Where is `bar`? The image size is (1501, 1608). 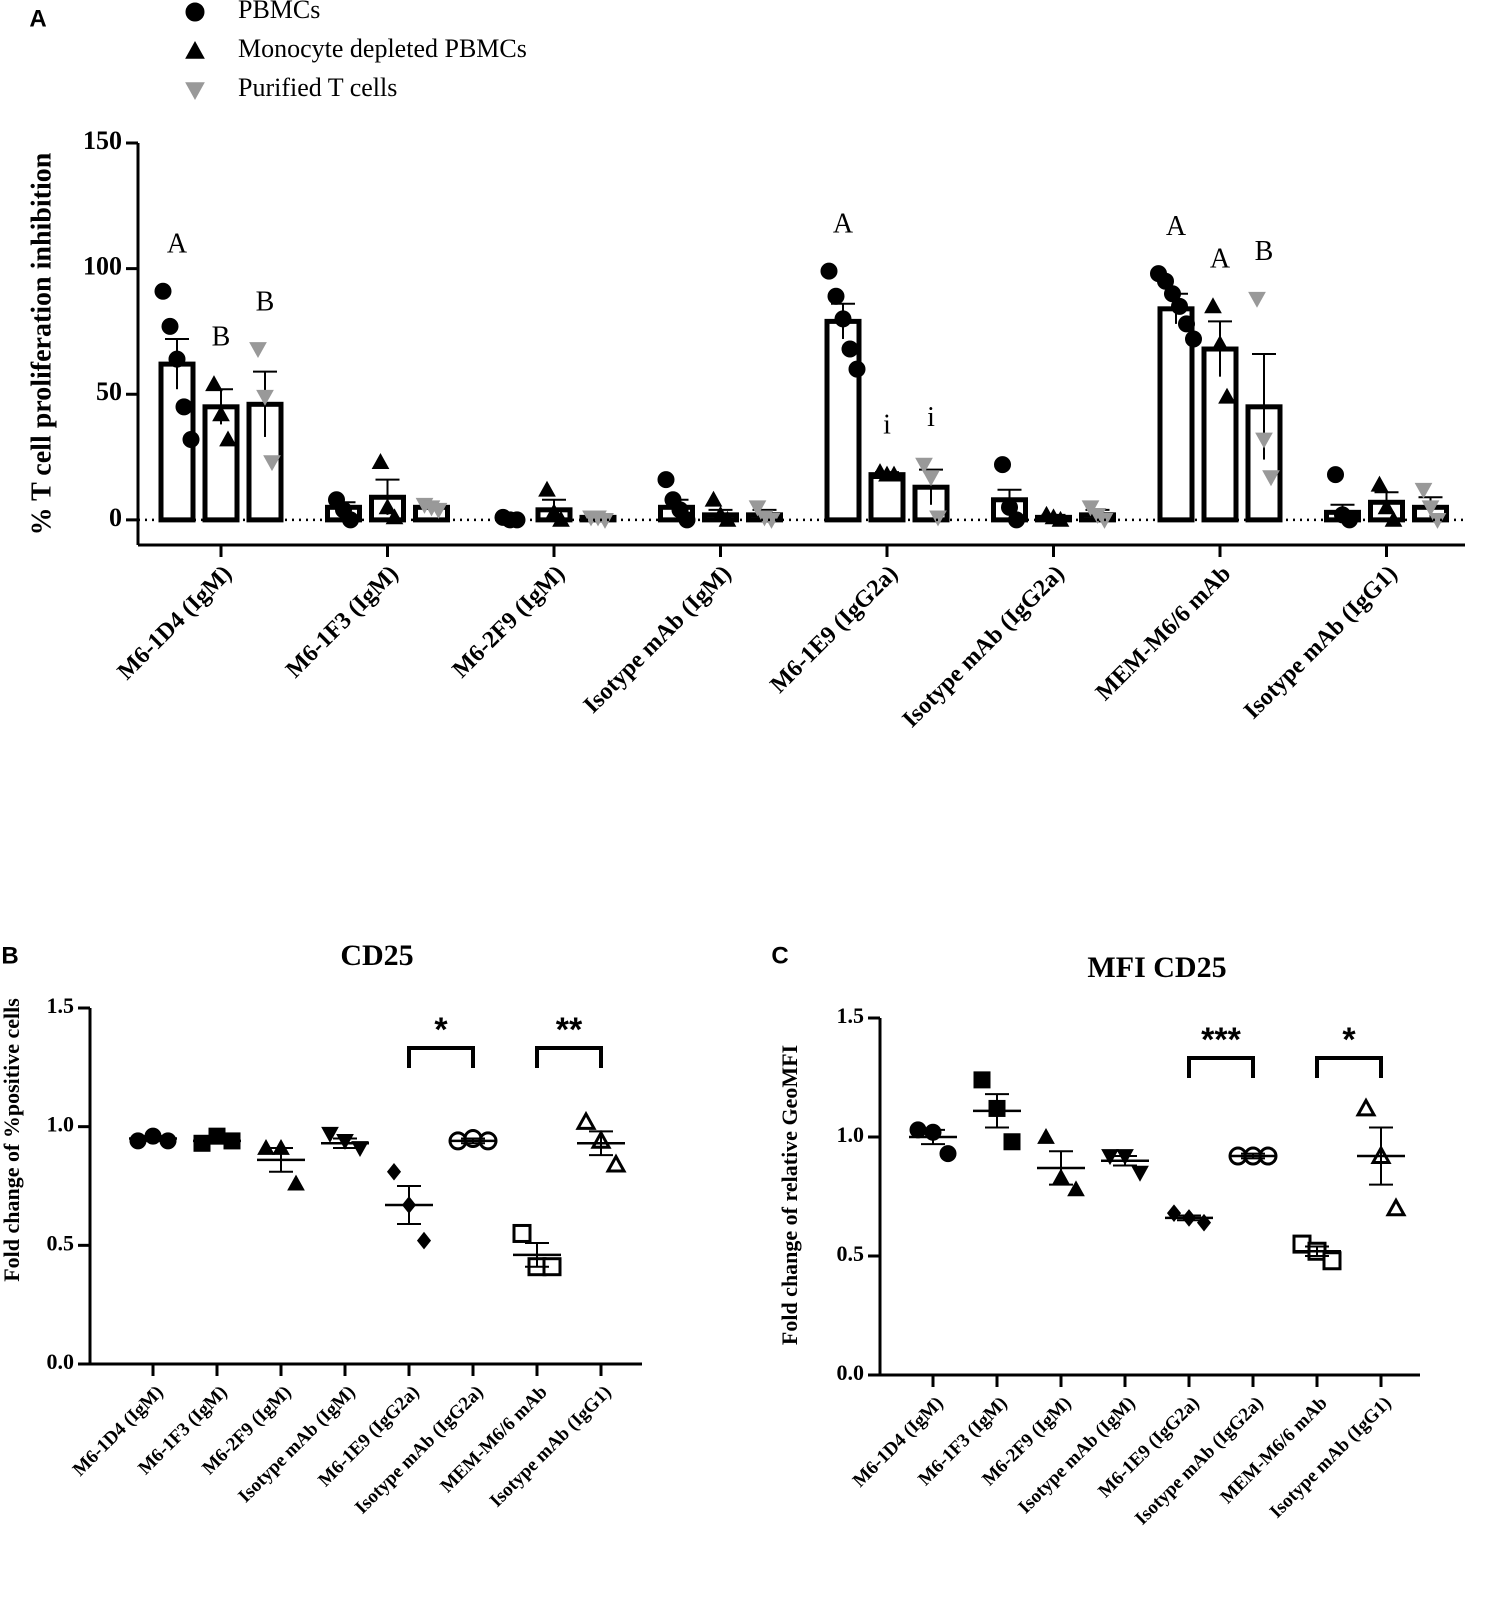
bar is located at coordinates (1220, 434).